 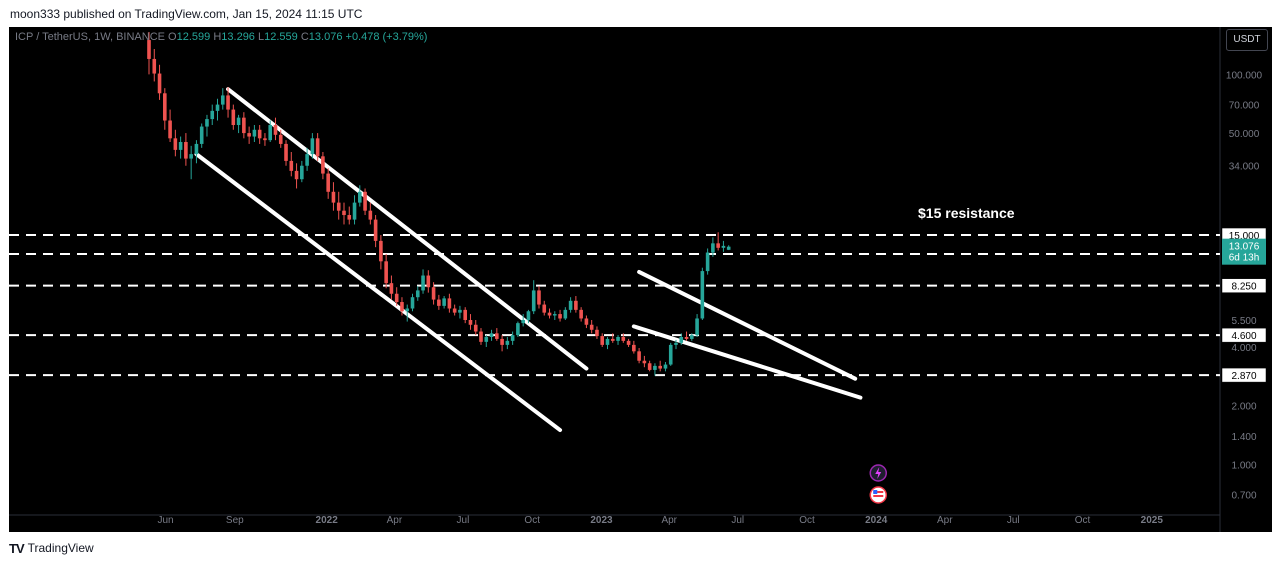 I want to click on time-tick-label: Sep, so click(x=235, y=520).